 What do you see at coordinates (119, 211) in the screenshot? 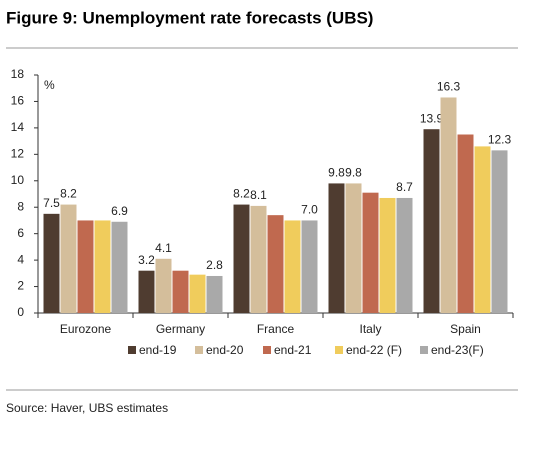
I see `data-label: 6.9` at bounding box center [119, 211].